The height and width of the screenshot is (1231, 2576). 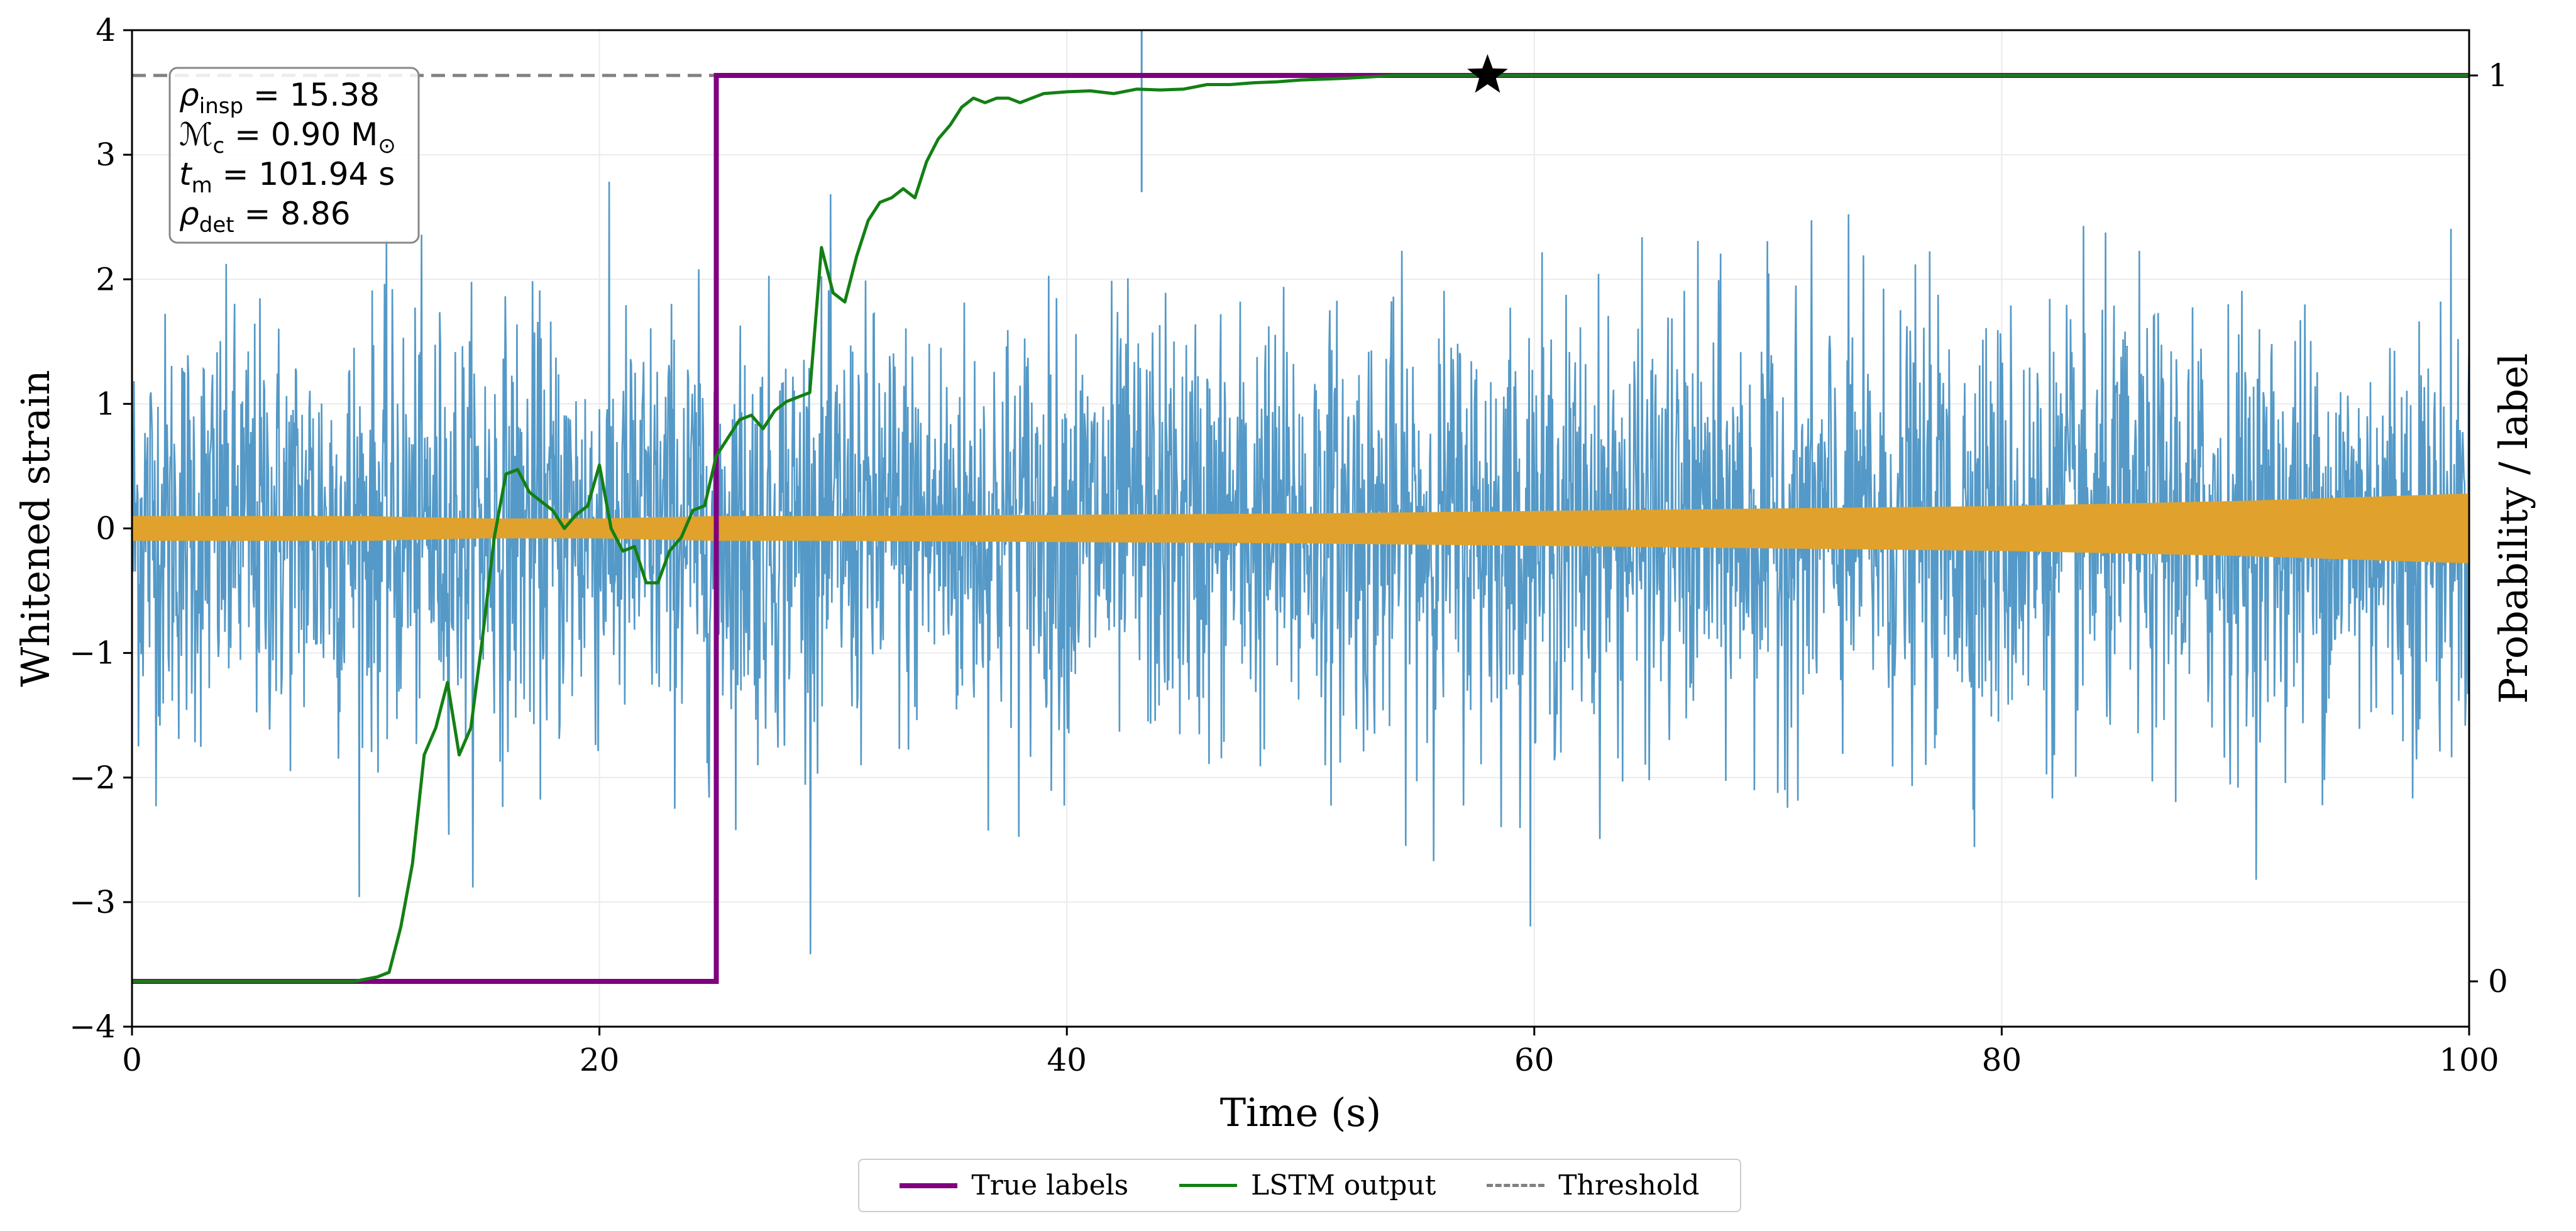 I want to click on y2-tick-label: 1, so click(x=2498, y=75).